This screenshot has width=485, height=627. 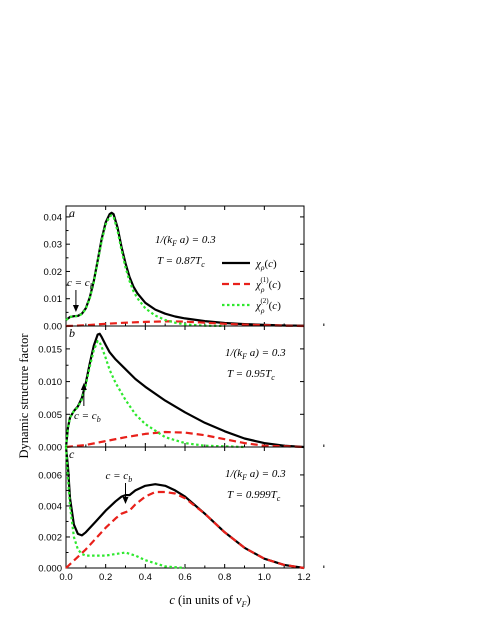 What do you see at coordinates (50, 475) in the screenshot?
I see `y-tick-label: 0.006` at bounding box center [50, 475].